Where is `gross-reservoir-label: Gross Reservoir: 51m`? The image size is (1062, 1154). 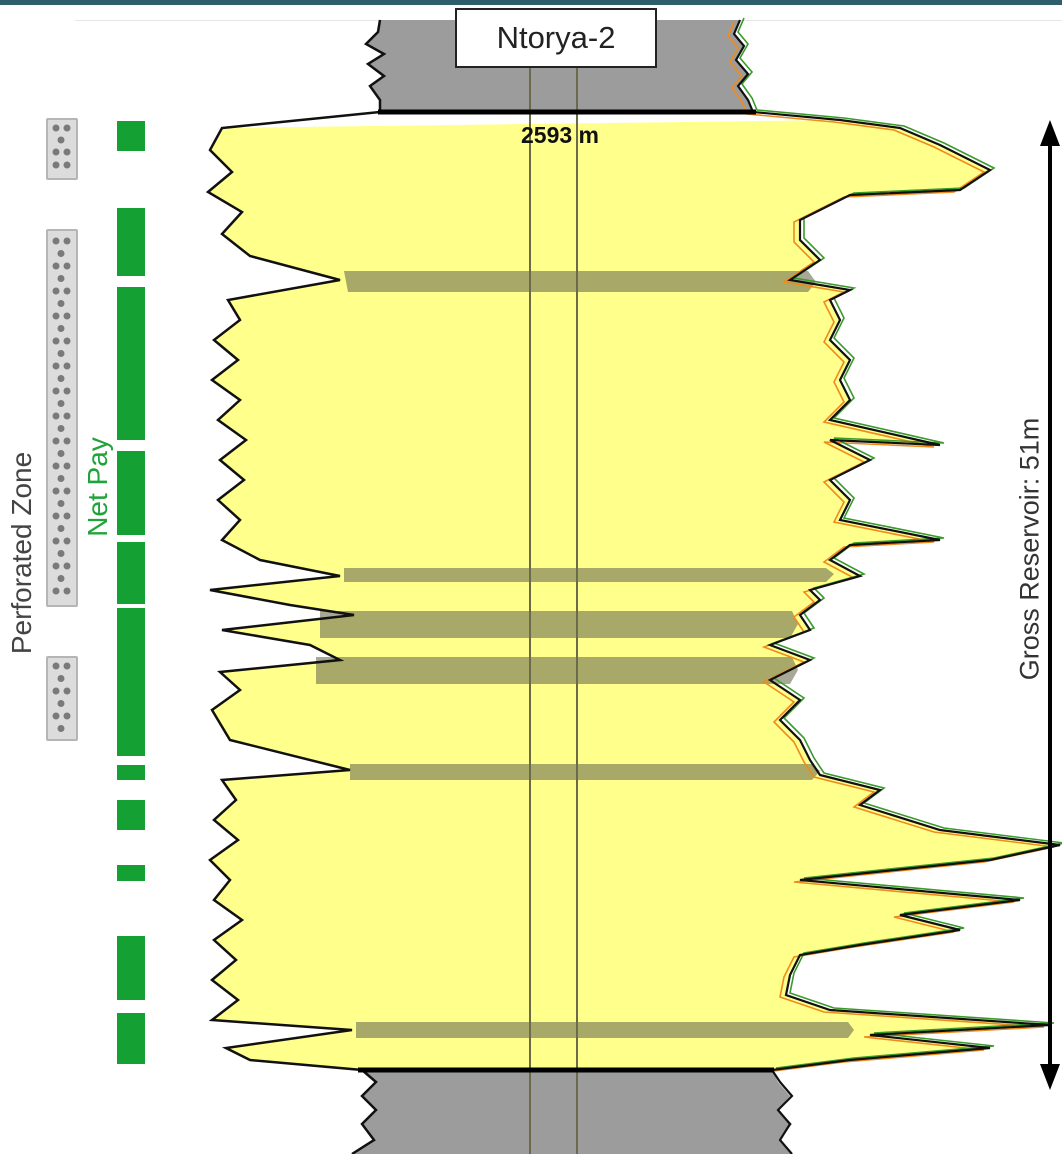
gross-reservoir-label: Gross Reservoir: 51m is located at coordinates (1029, 549).